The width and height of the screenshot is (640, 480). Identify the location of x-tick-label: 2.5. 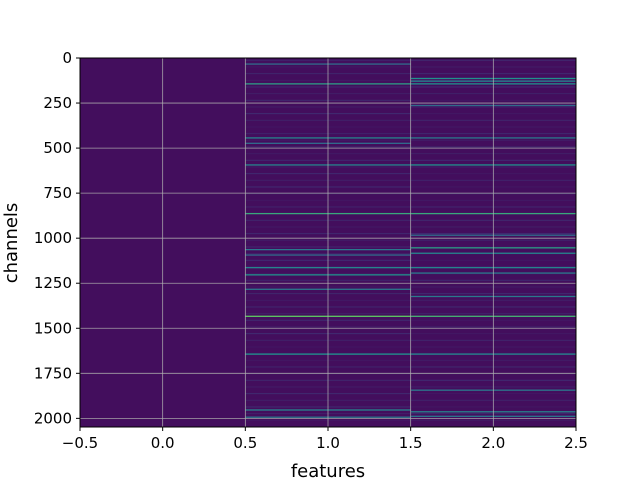
(576, 443).